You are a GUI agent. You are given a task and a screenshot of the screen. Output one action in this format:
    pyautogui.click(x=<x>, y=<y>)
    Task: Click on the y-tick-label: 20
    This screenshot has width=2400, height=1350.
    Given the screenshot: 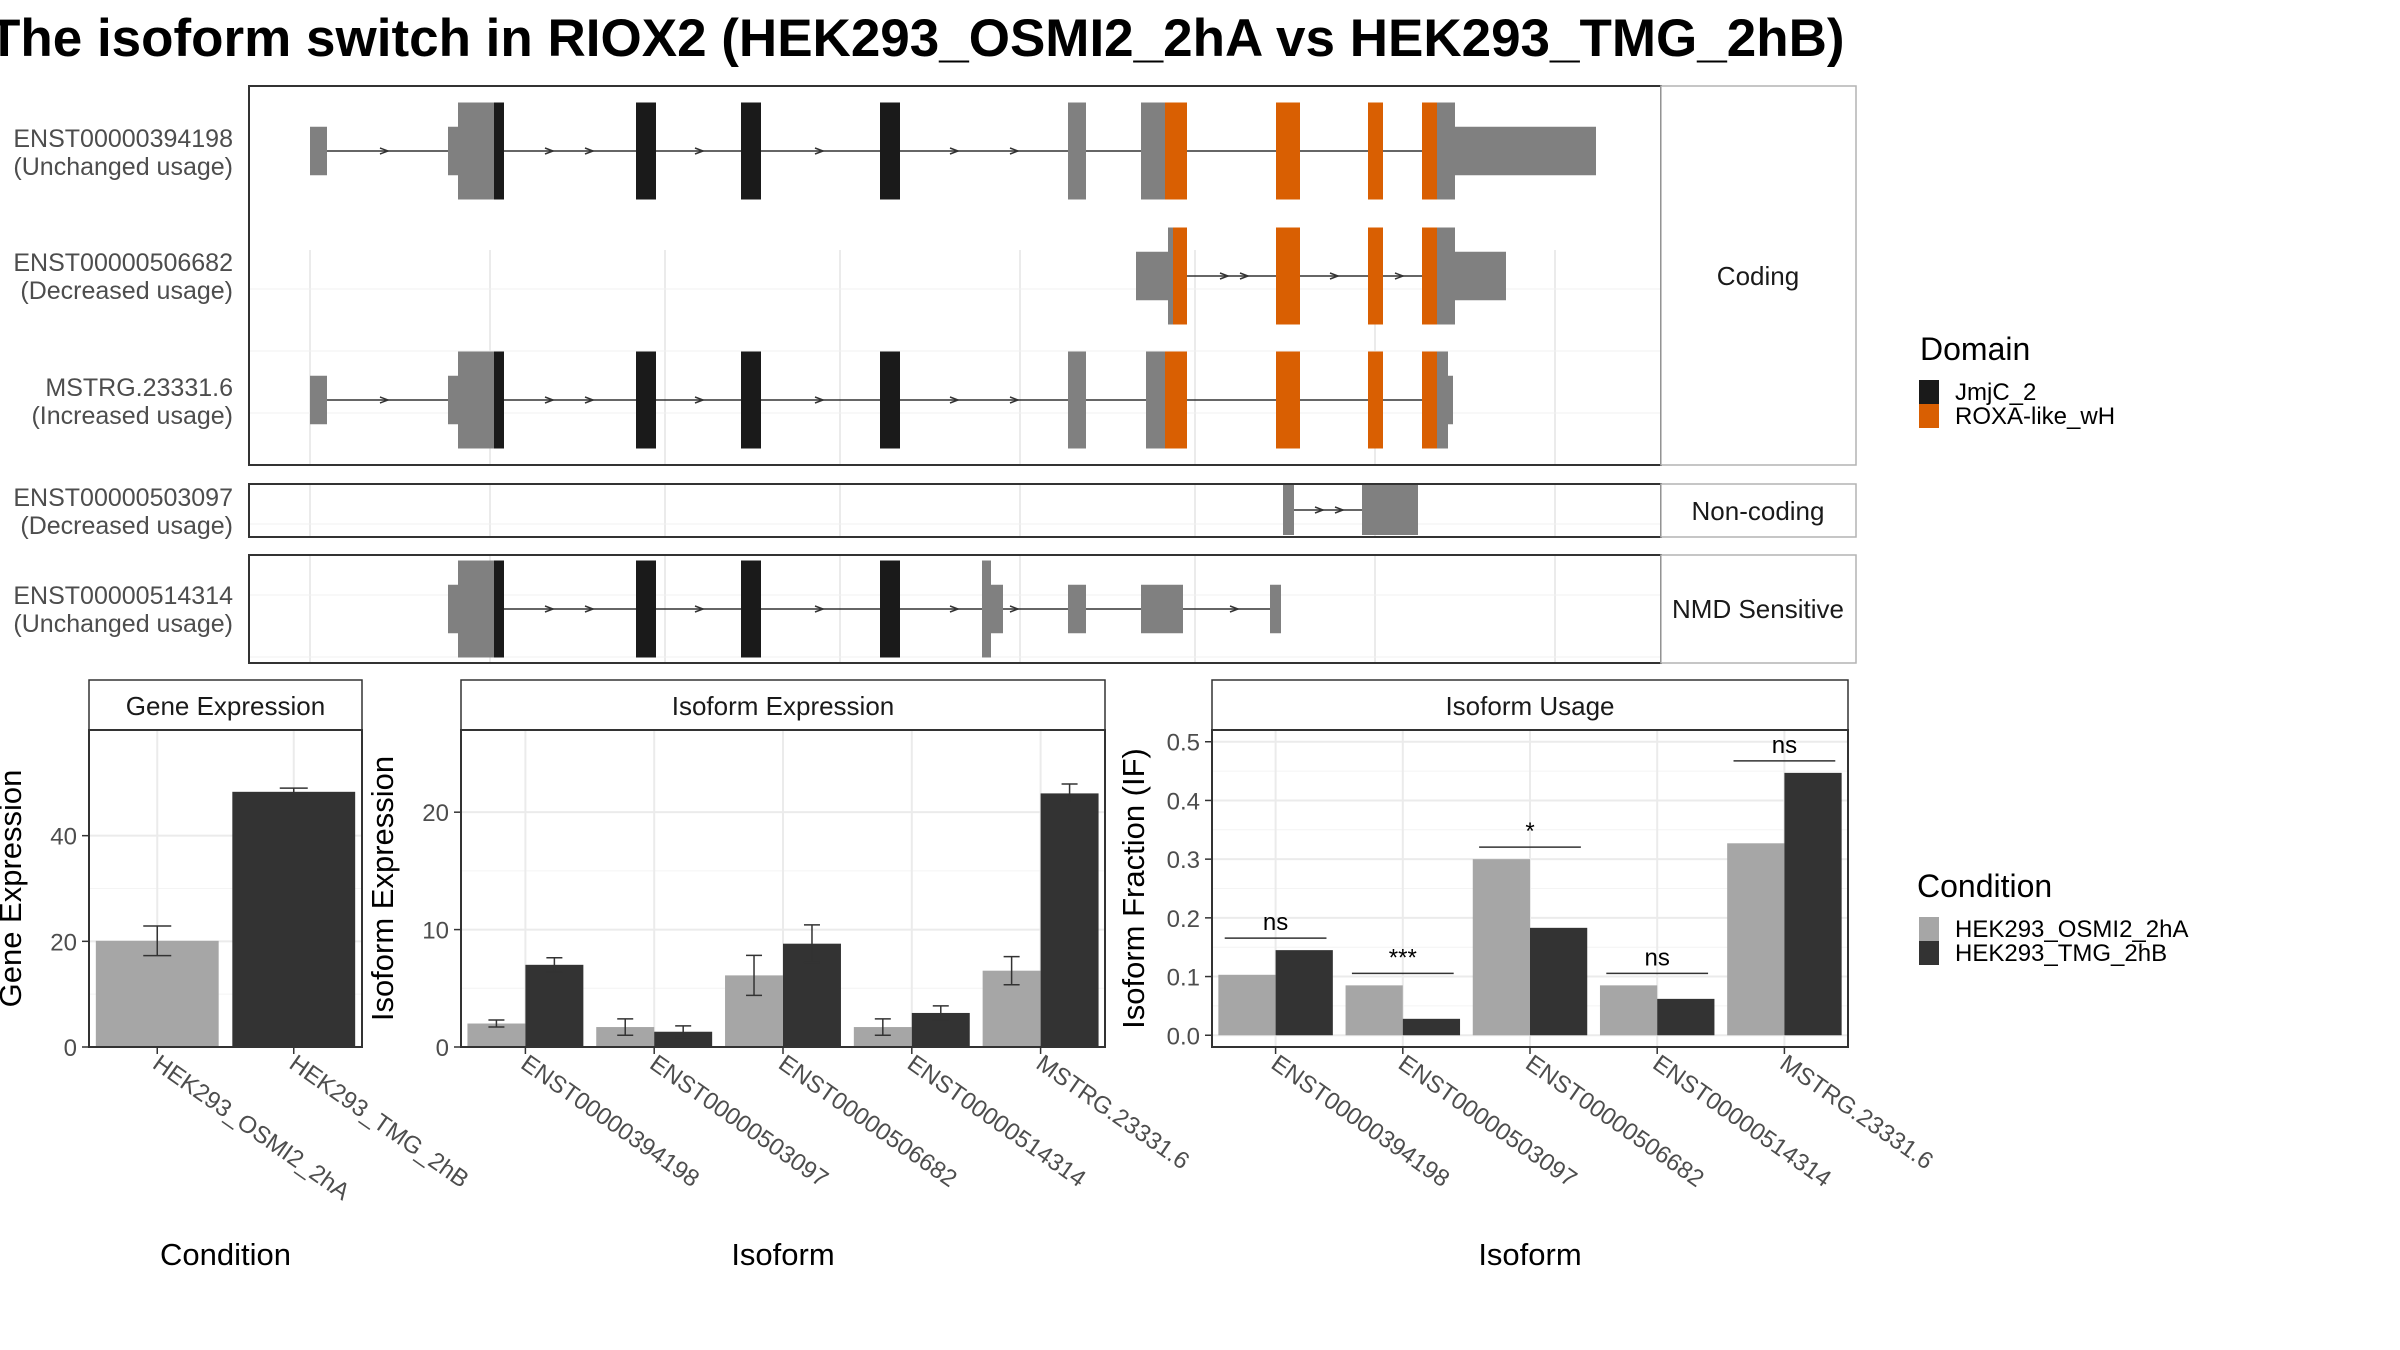 What is the action you would take?
    pyautogui.click(x=63, y=942)
    